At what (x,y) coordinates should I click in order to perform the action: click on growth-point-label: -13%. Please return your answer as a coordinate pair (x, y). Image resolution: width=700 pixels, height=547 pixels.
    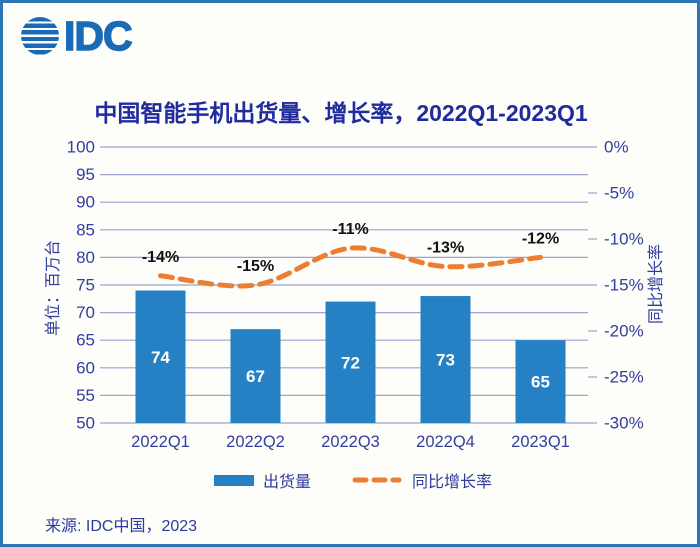
    Looking at the image, I should click on (445, 248).